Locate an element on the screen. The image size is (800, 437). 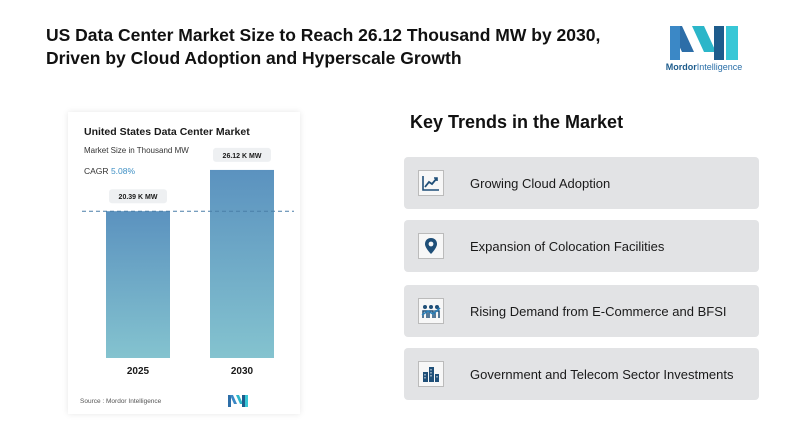
trends-title: Key Trends in the Market is located at coordinates (517, 122).